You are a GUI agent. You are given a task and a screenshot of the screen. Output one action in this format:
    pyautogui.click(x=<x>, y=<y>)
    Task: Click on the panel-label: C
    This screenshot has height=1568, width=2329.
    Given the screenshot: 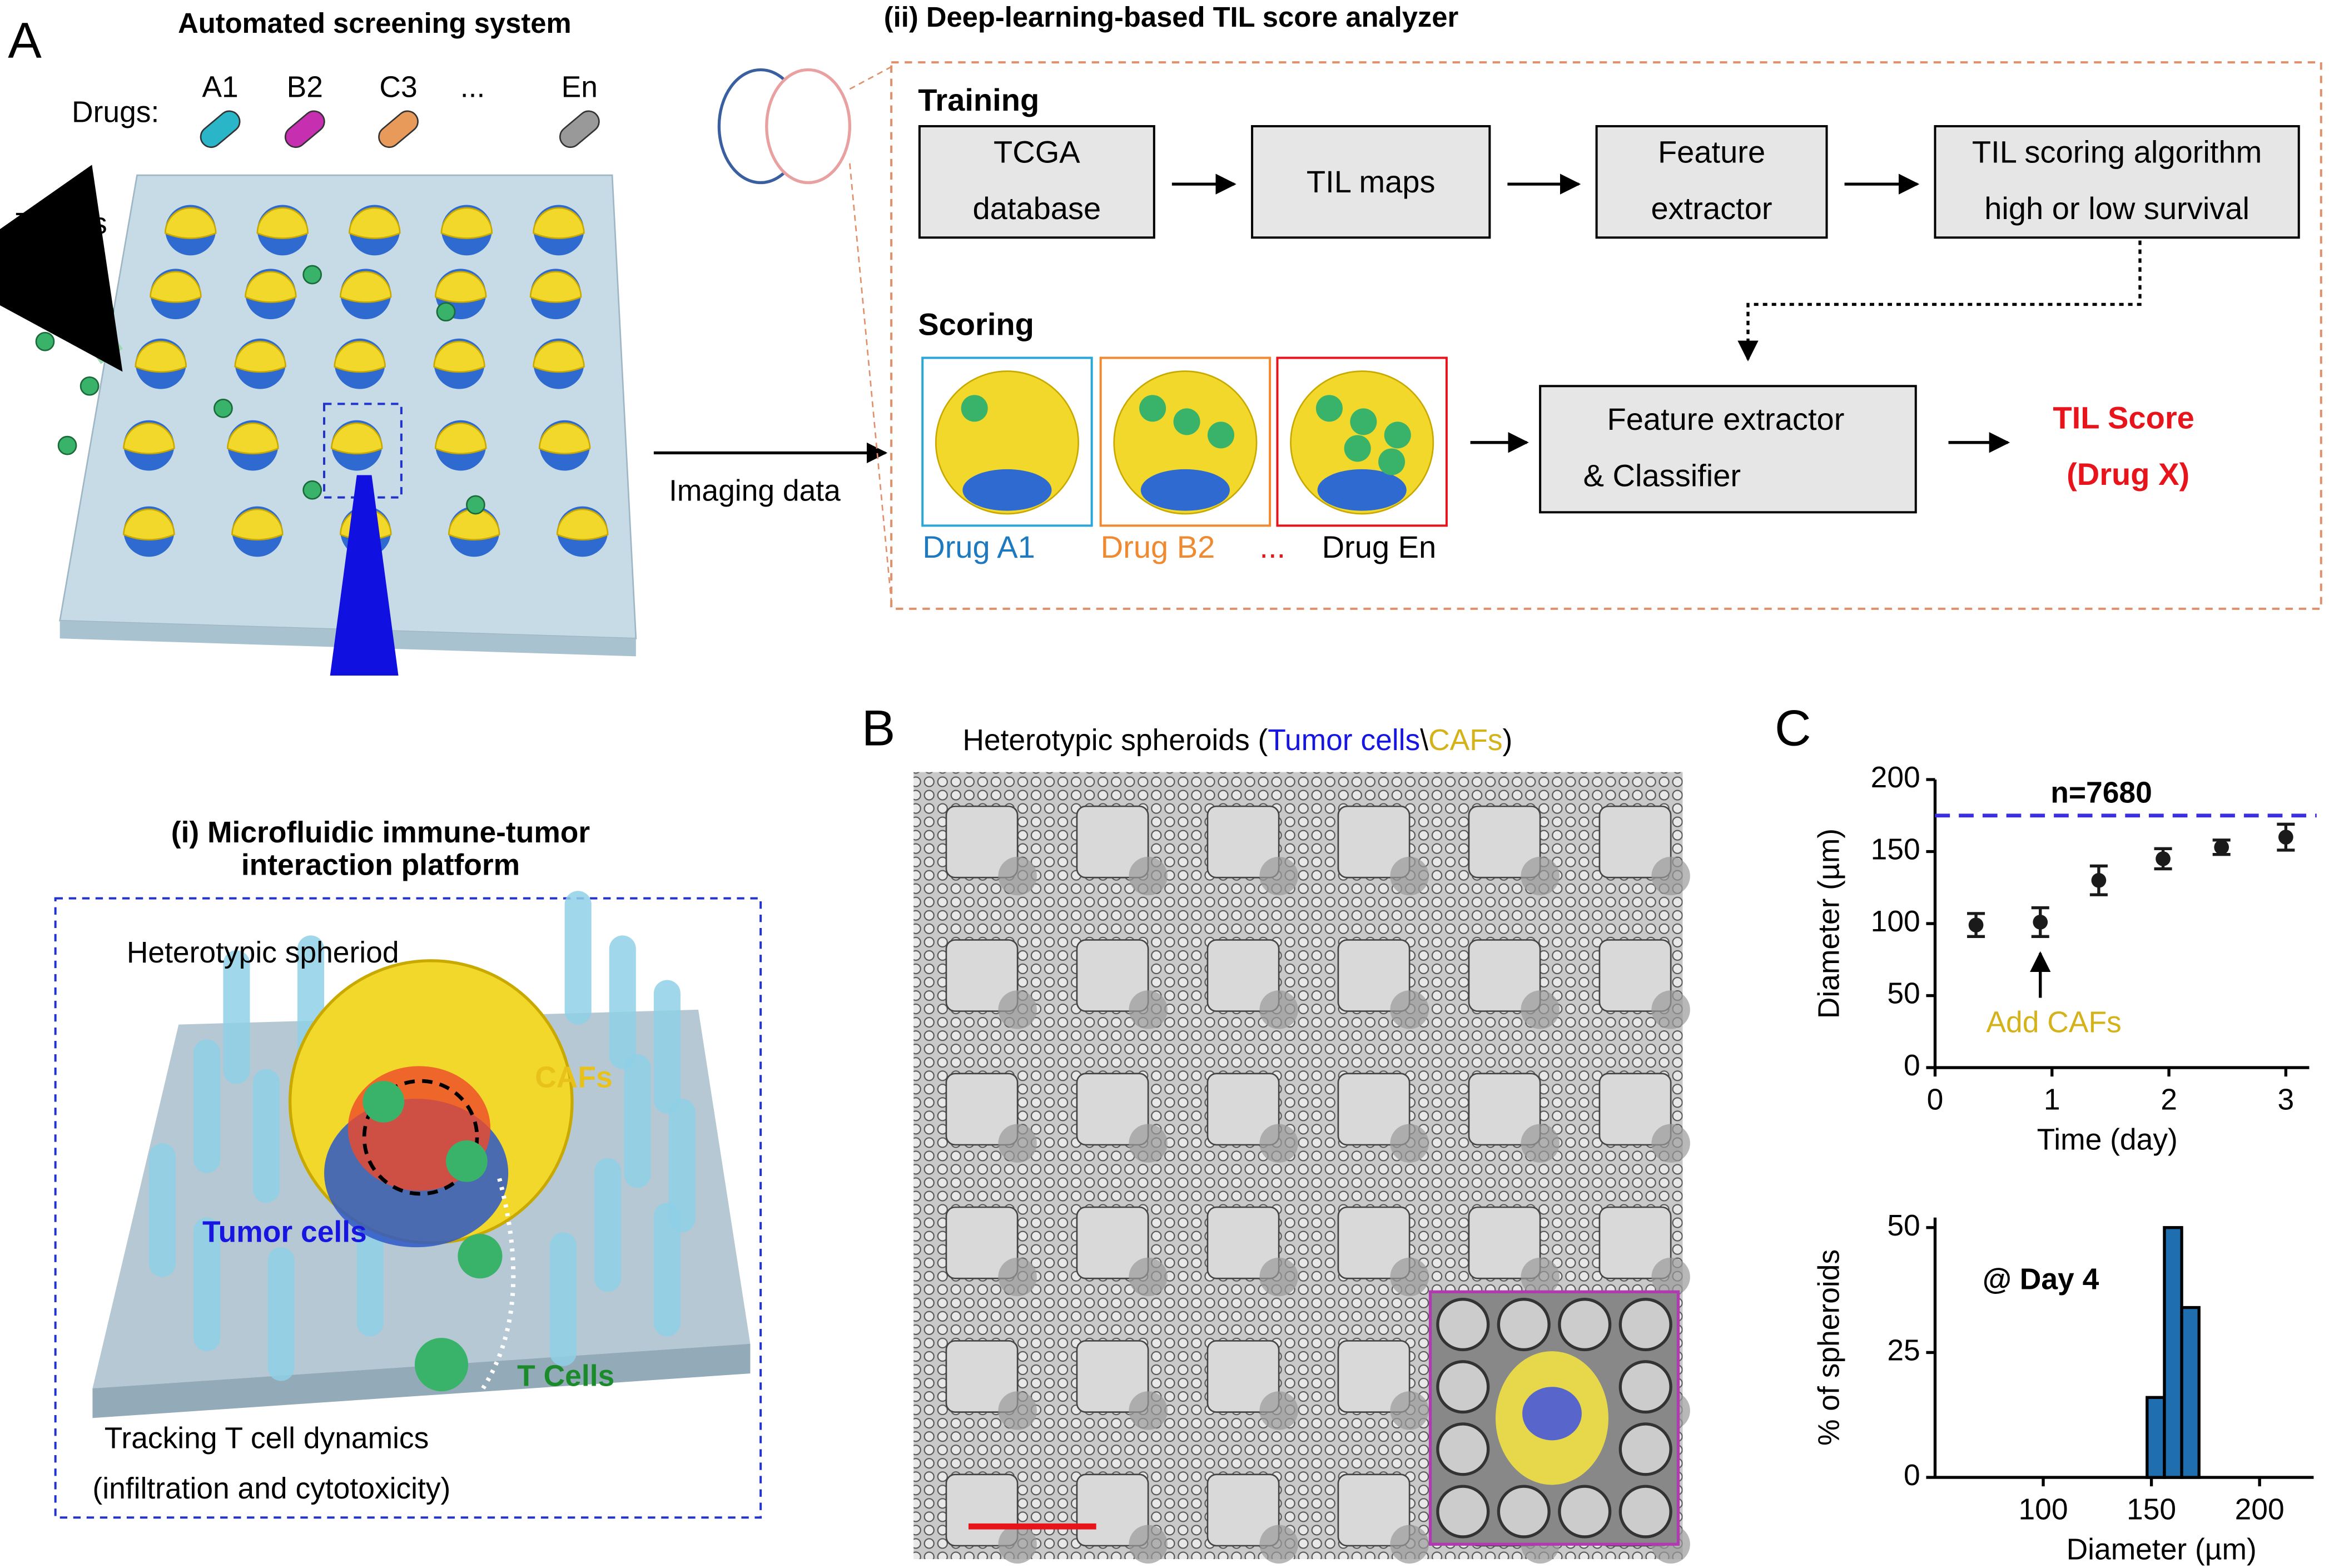 What is the action you would take?
    pyautogui.click(x=1793, y=729)
    